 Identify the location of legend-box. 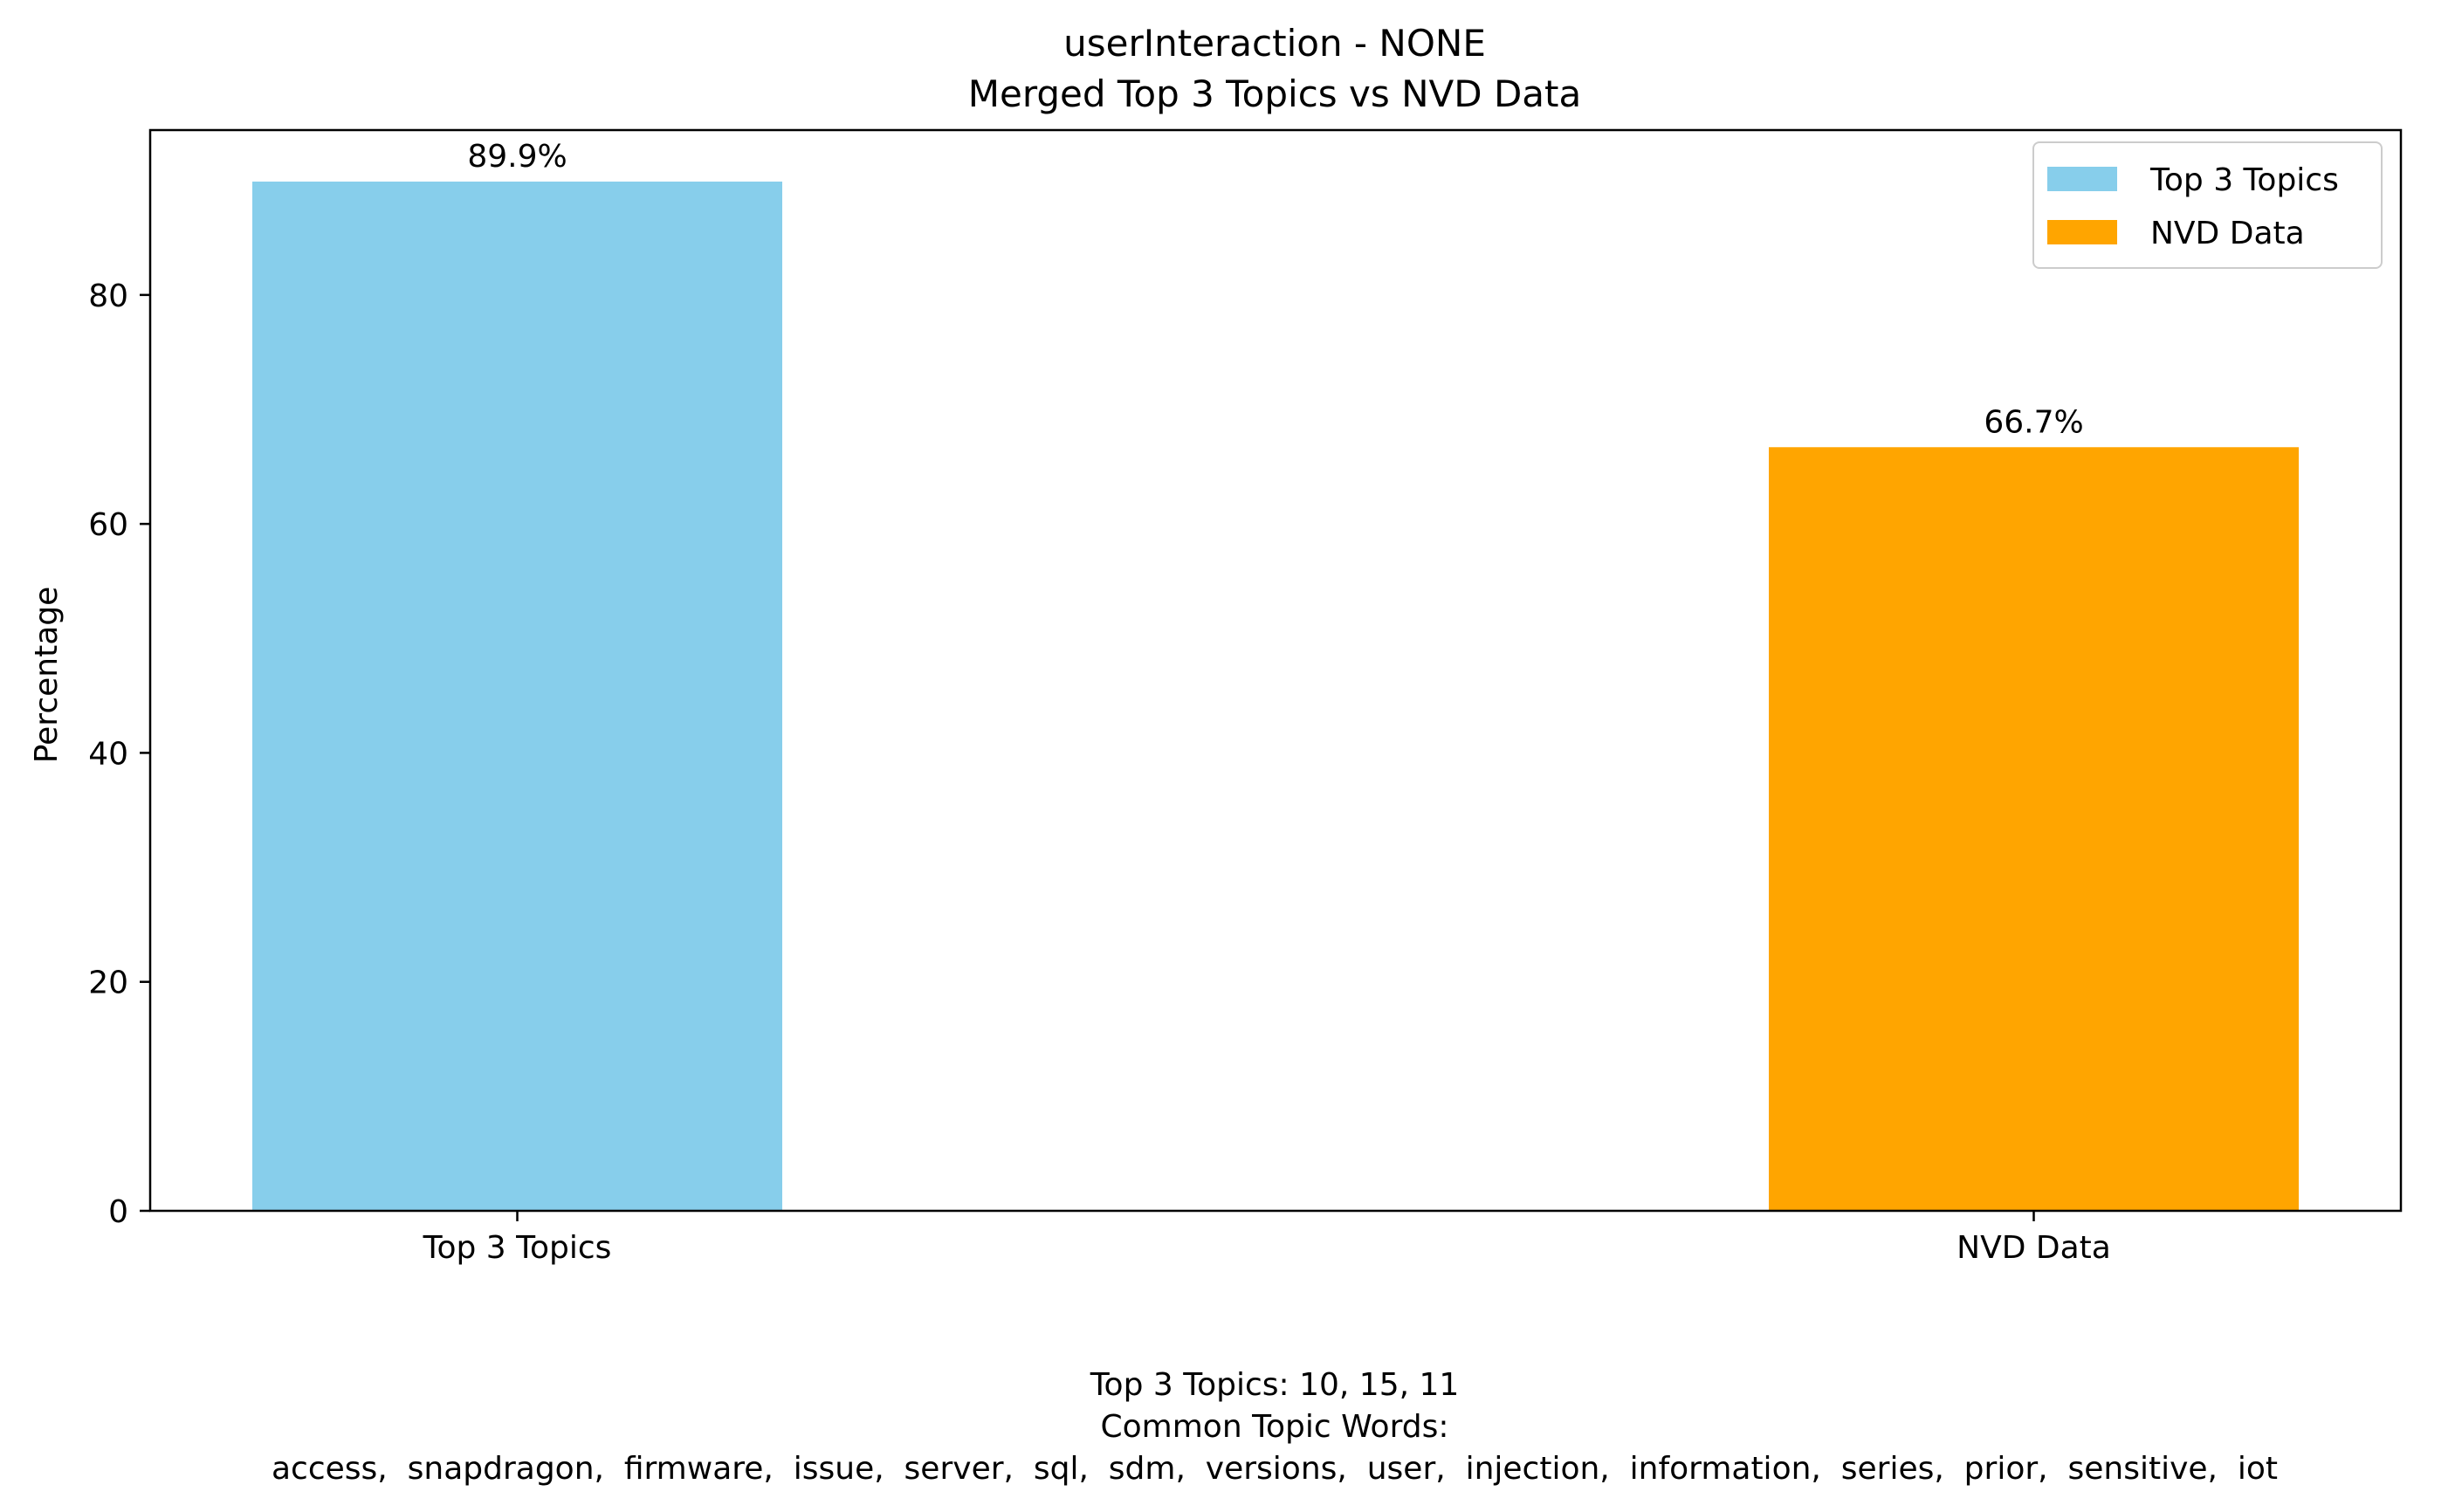
(2207, 205).